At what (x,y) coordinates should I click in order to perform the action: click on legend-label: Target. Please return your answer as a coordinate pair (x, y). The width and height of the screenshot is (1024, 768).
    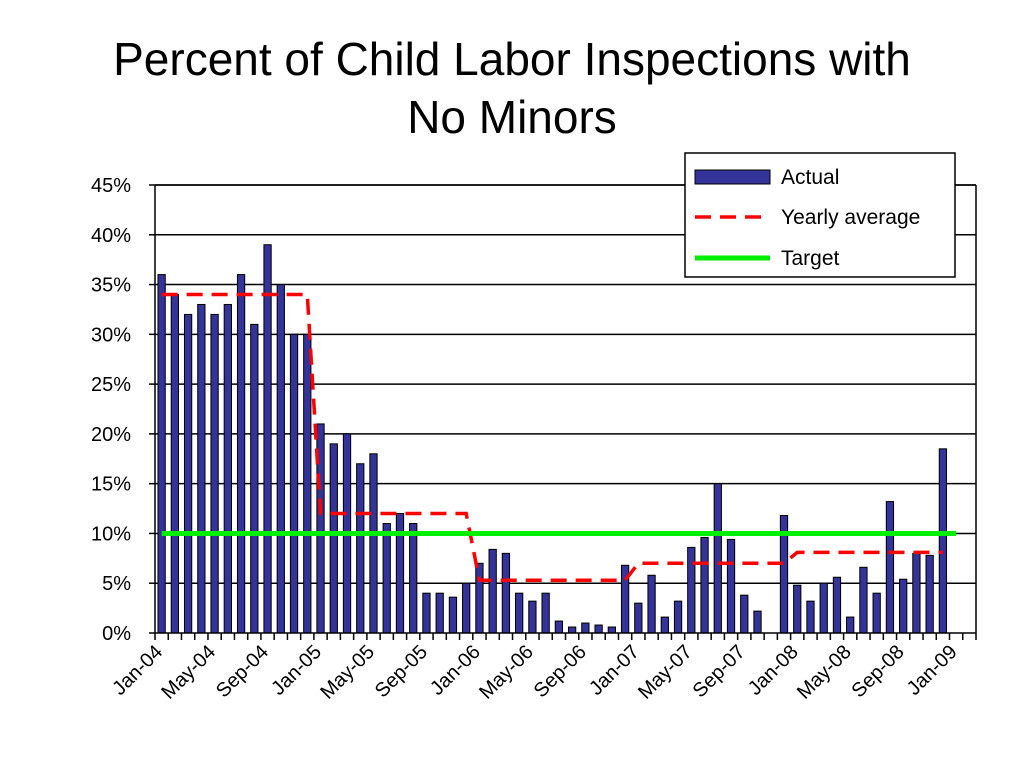
    Looking at the image, I should click on (810, 258).